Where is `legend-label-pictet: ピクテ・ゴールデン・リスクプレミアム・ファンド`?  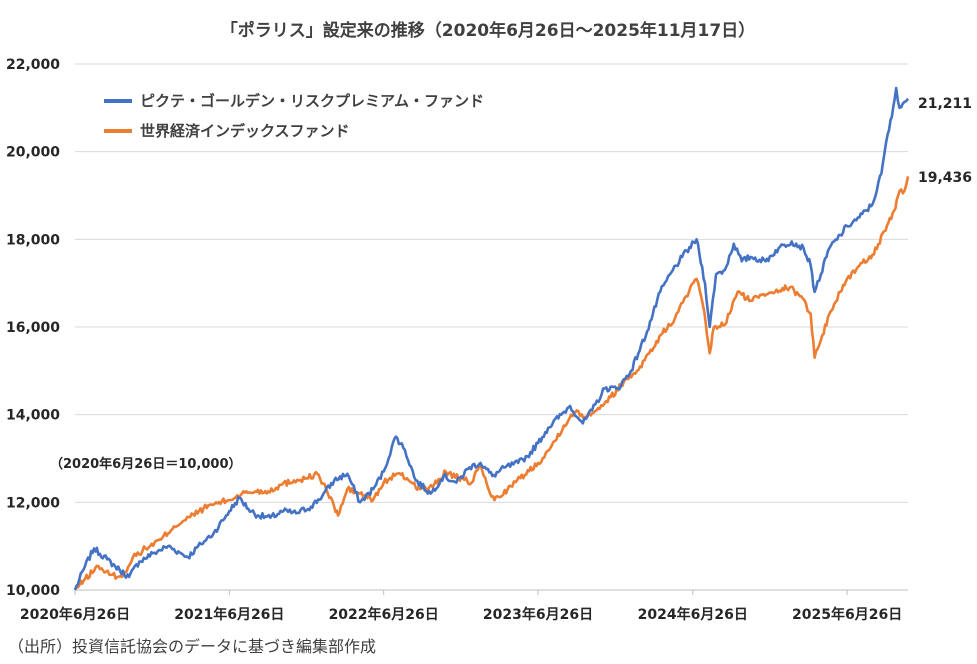 legend-label-pictet: ピクテ・ゴールデン・リスクプレミアム・ファンド is located at coordinates (312, 101).